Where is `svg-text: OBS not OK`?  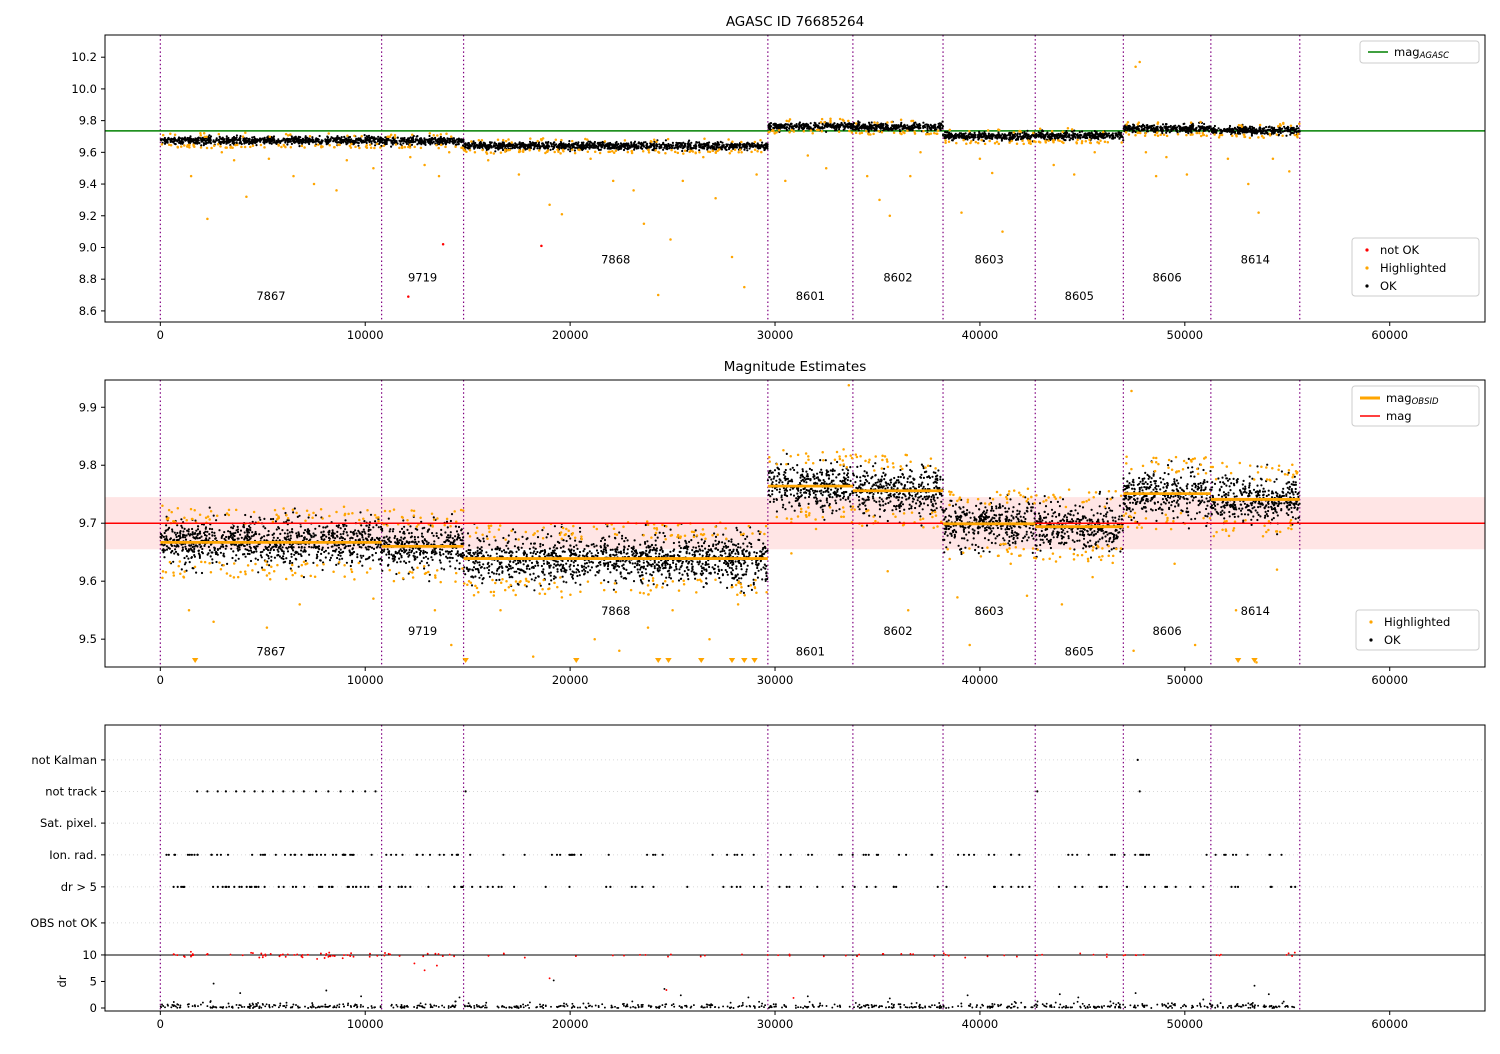
svg-text: OBS not OK is located at coordinates (63, 923).